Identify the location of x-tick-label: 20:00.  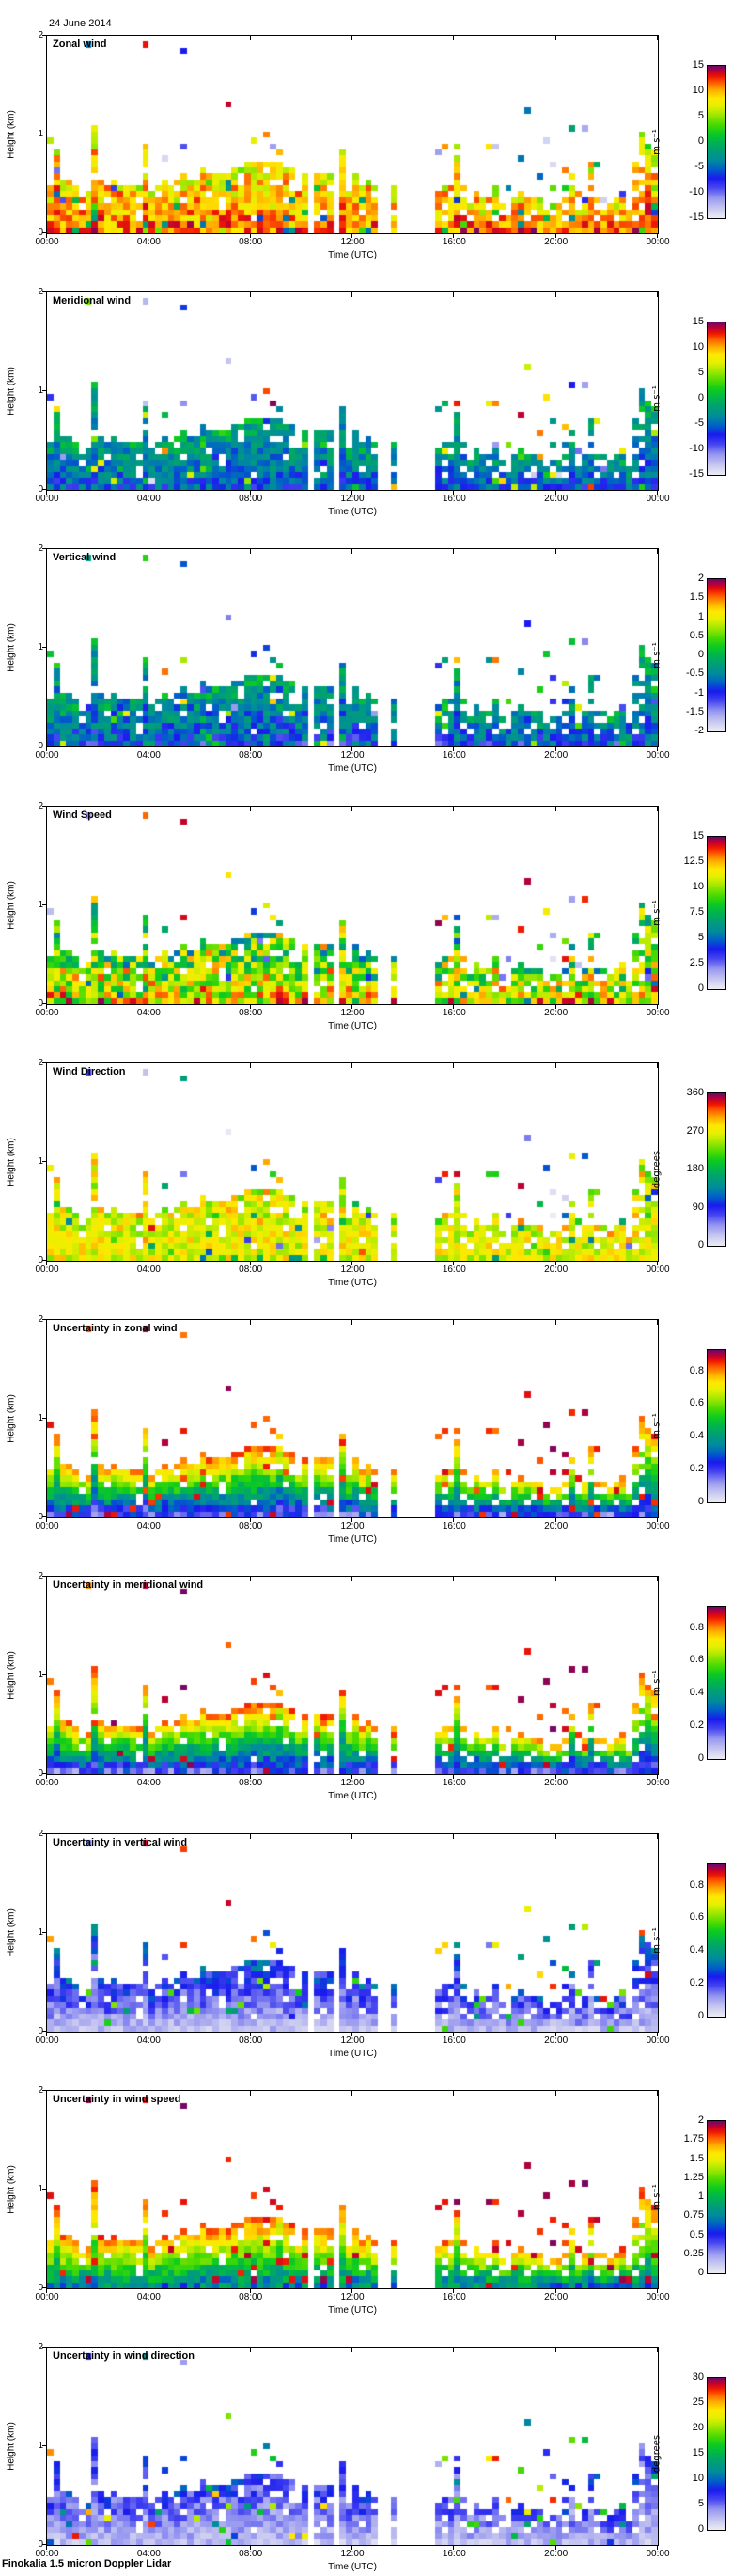
(556, 499).